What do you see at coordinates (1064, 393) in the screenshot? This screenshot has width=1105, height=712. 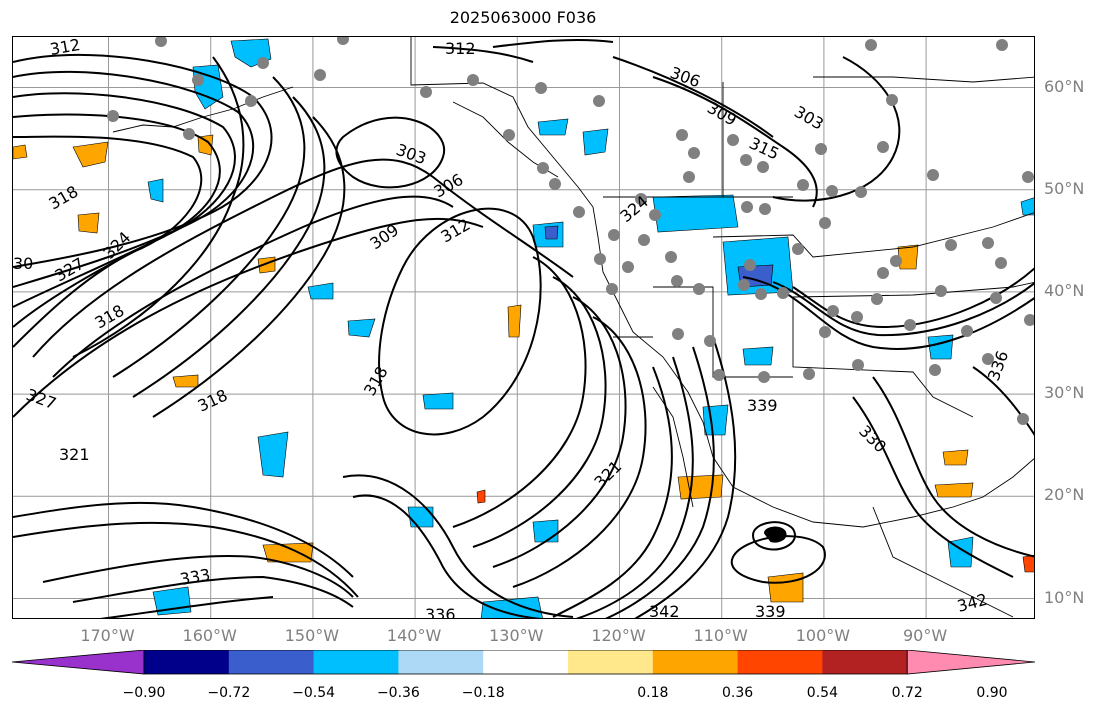 I see `latitude-label: 30°N` at bounding box center [1064, 393].